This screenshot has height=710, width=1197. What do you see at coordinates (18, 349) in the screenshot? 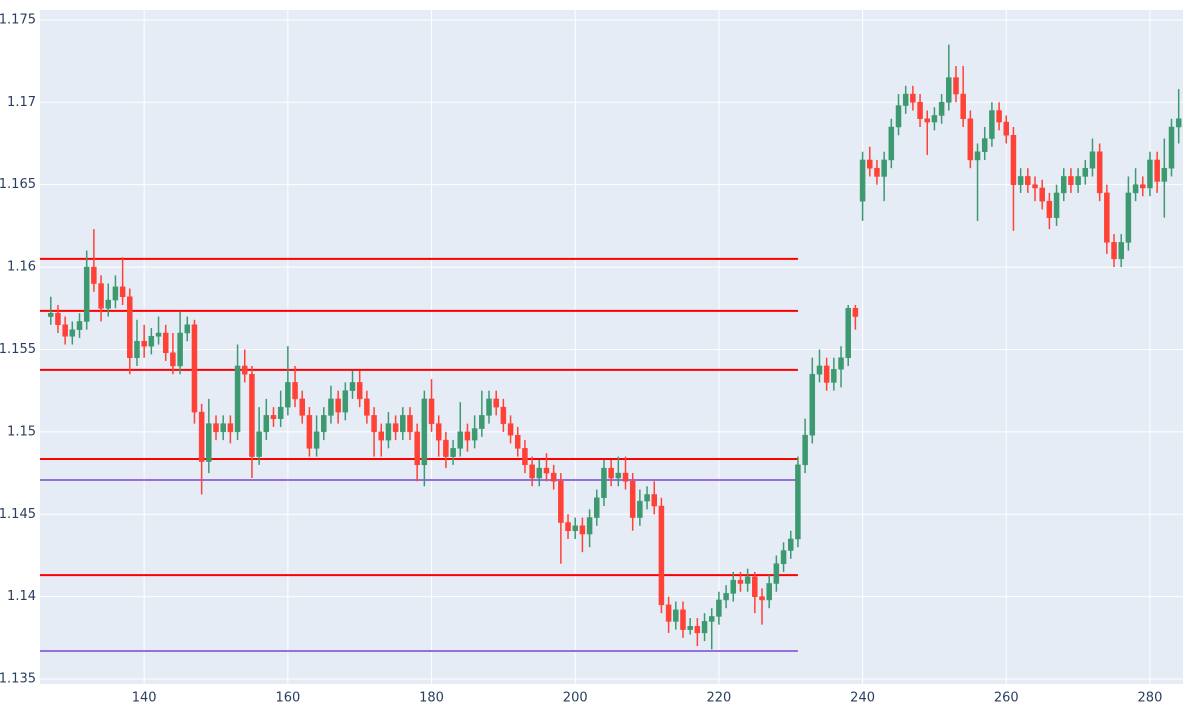
I see `y-tick-label: 1.155` at bounding box center [18, 349].